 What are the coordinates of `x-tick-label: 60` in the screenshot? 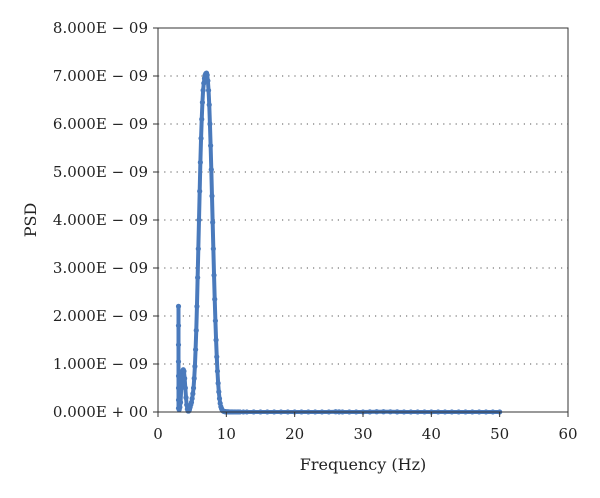 It's located at (567, 434).